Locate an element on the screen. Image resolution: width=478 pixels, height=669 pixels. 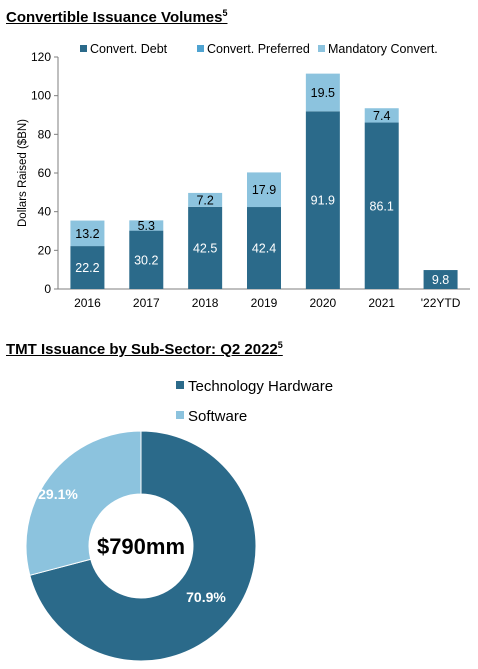
data-label: 86.1 is located at coordinates (382, 206).